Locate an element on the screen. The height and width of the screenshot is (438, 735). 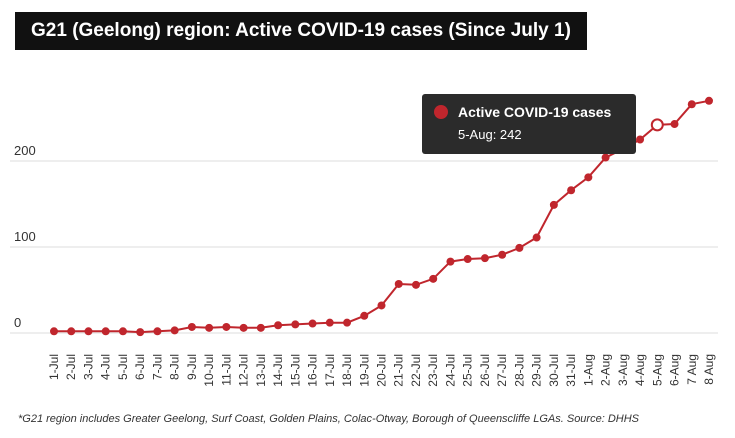
x-tick-label: 18-Jul is located at coordinates (347, 370).